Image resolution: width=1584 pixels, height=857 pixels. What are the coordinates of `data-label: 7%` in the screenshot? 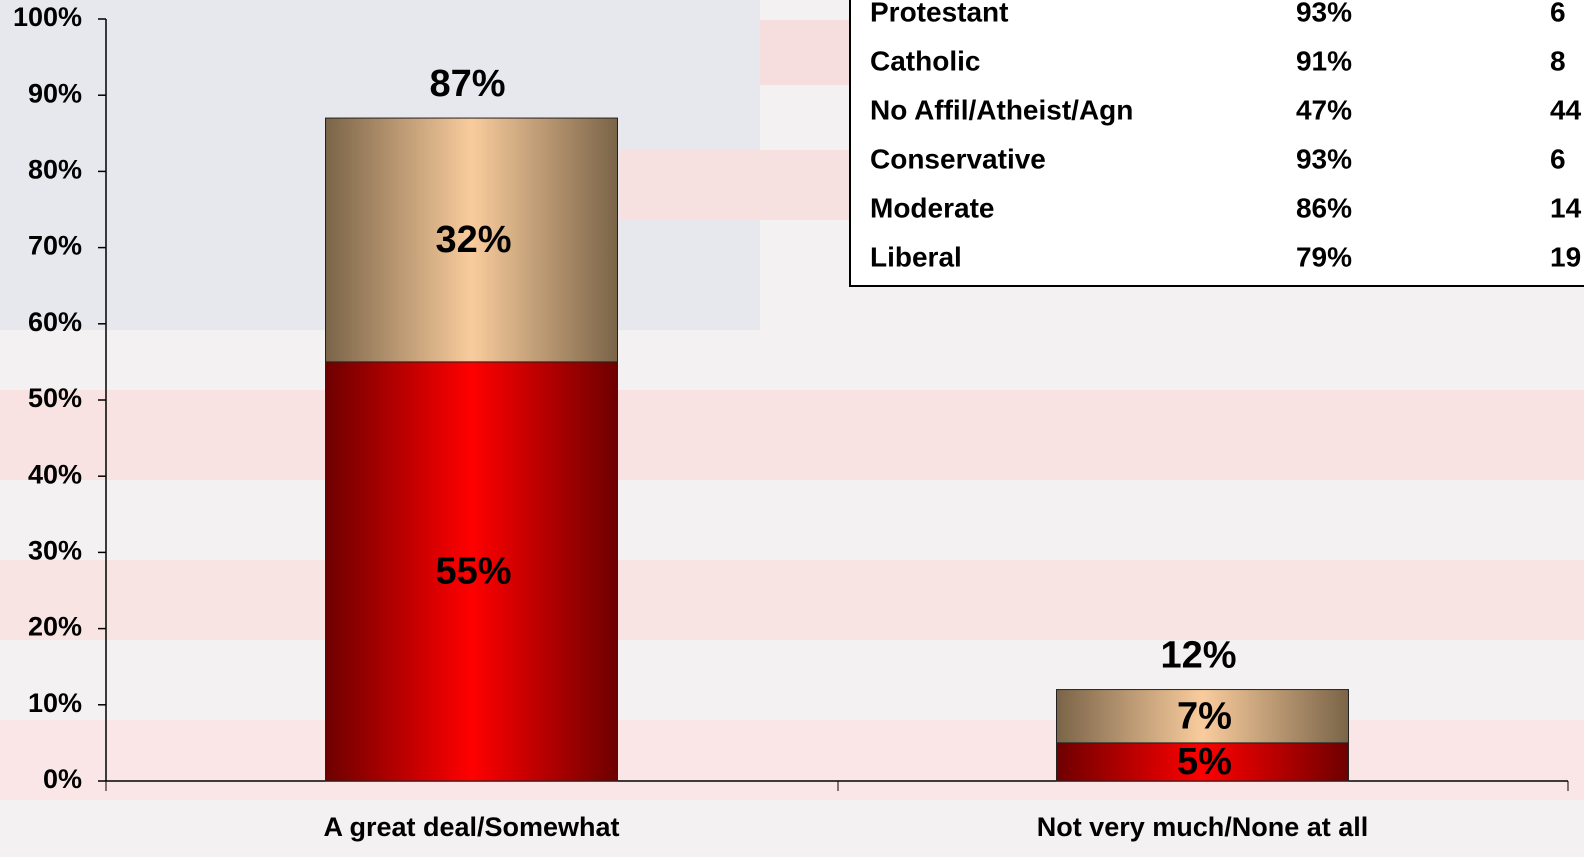 It's located at (1204, 716).